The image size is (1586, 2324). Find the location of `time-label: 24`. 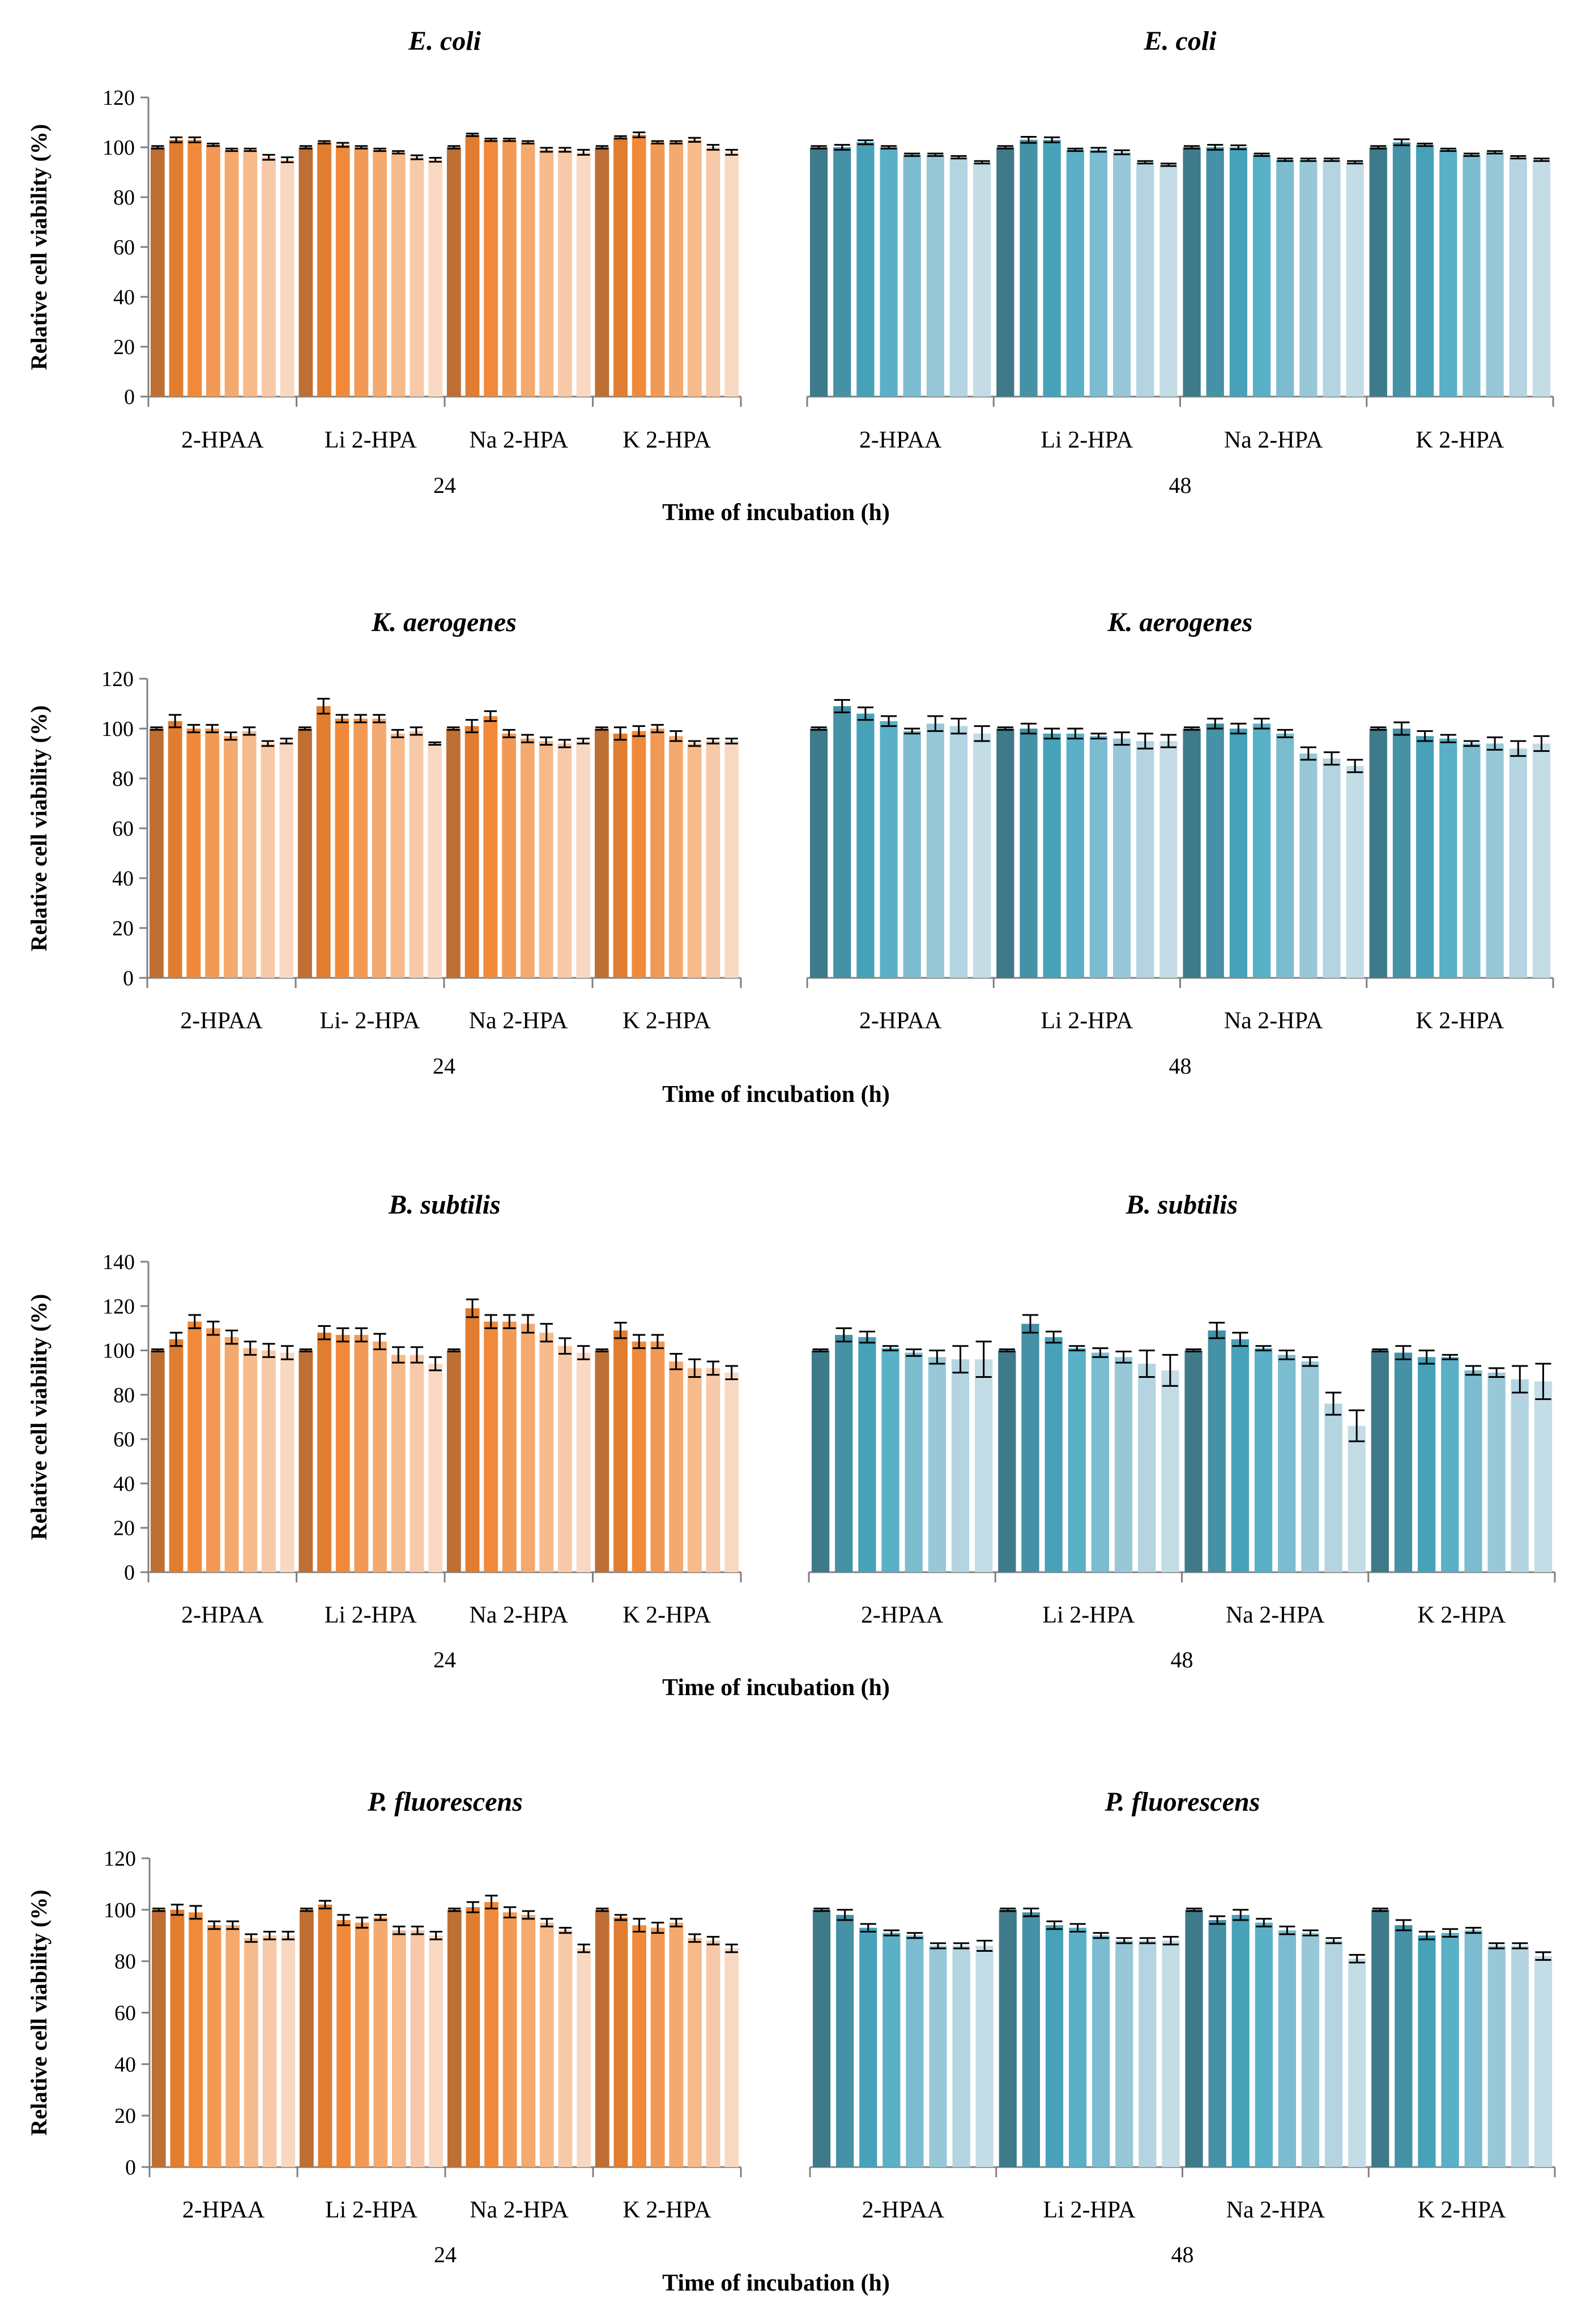

time-label: 24 is located at coordinates (445, 2254).